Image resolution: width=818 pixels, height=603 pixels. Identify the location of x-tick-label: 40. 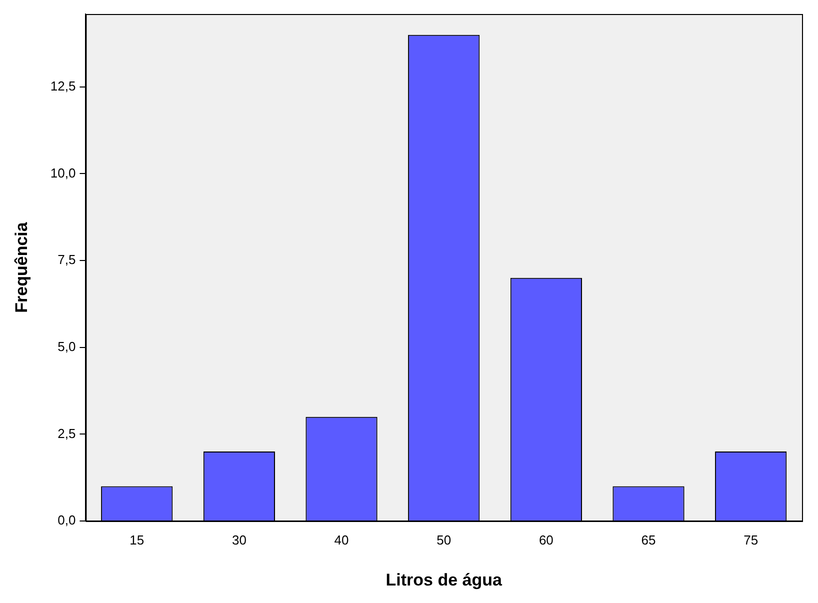
(341, 540).